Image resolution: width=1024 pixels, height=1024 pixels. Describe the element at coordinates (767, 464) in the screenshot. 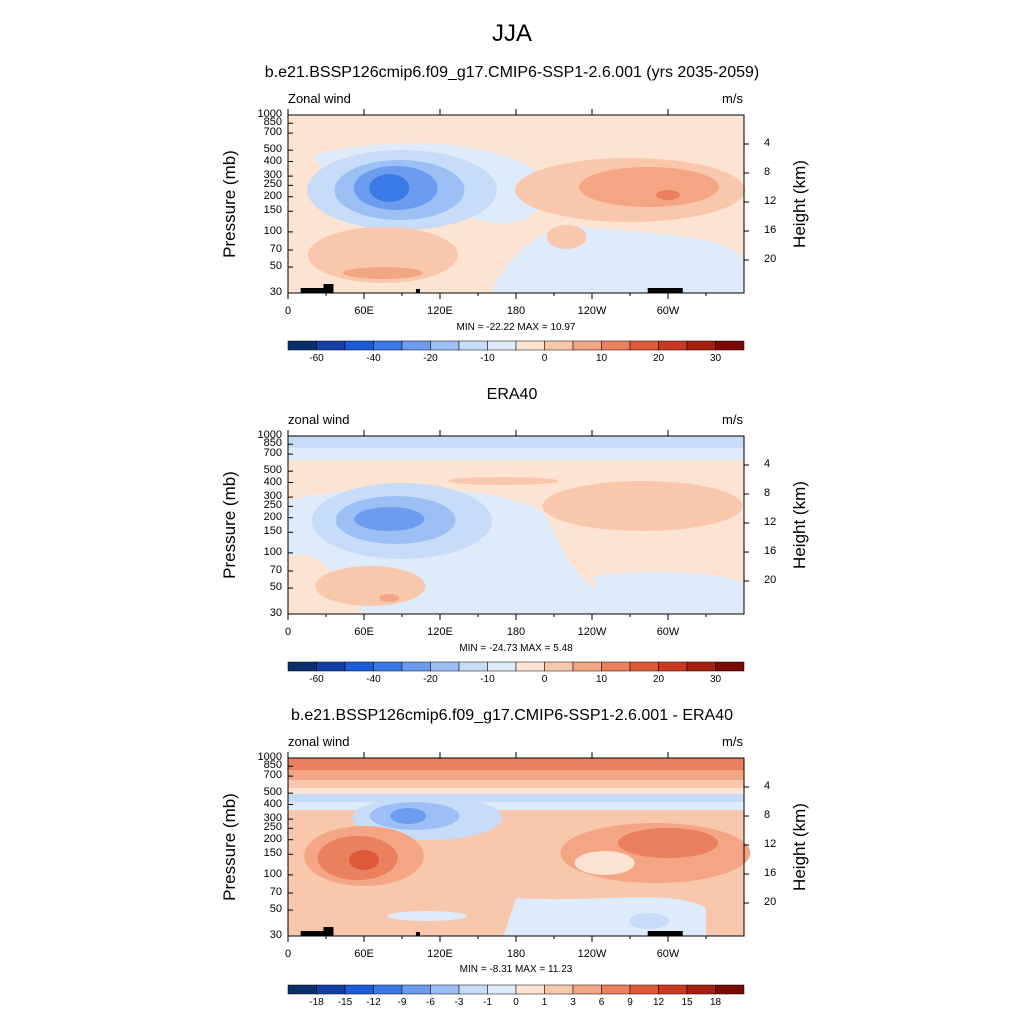

I see `right-tick-label: 4` at that location.